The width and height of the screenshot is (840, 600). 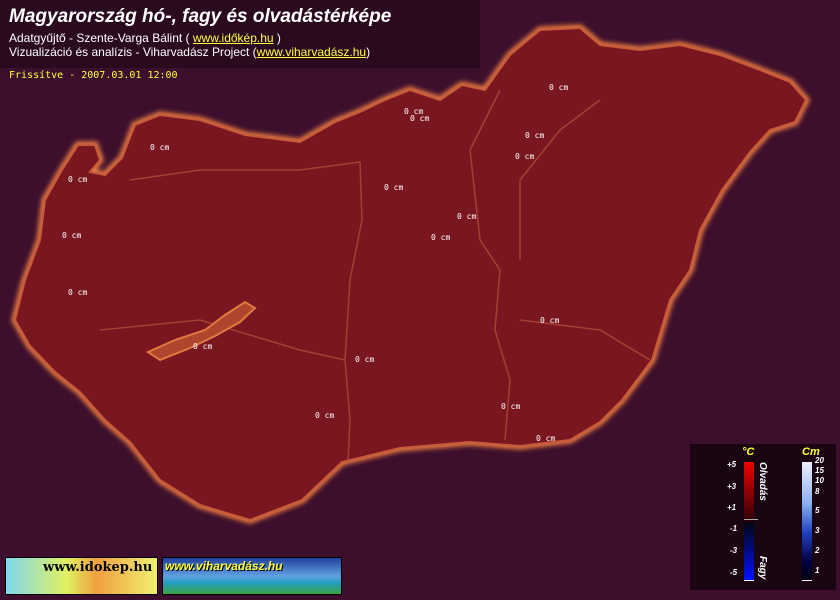 I want to click on frost-label: Fagy, so click(x=762, y=568).